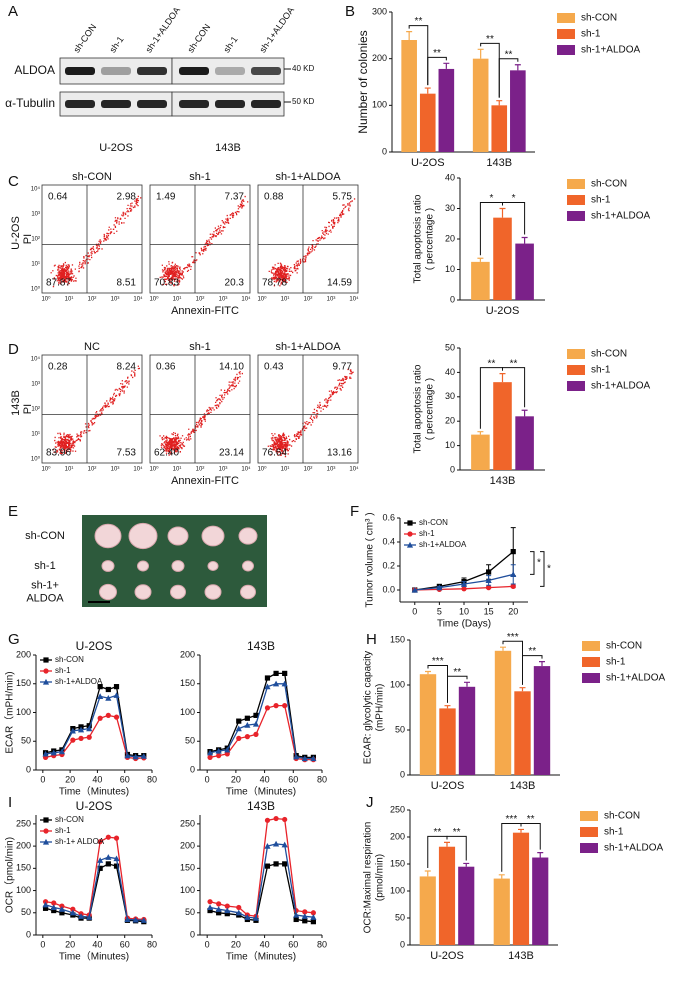 Image resolution: width=690 pixels, height=992 pixels. What do you see at coordinates (166, 367) in the screenshot?
I see `quadrant-value: 0.36` at bounding box center [166, 367].